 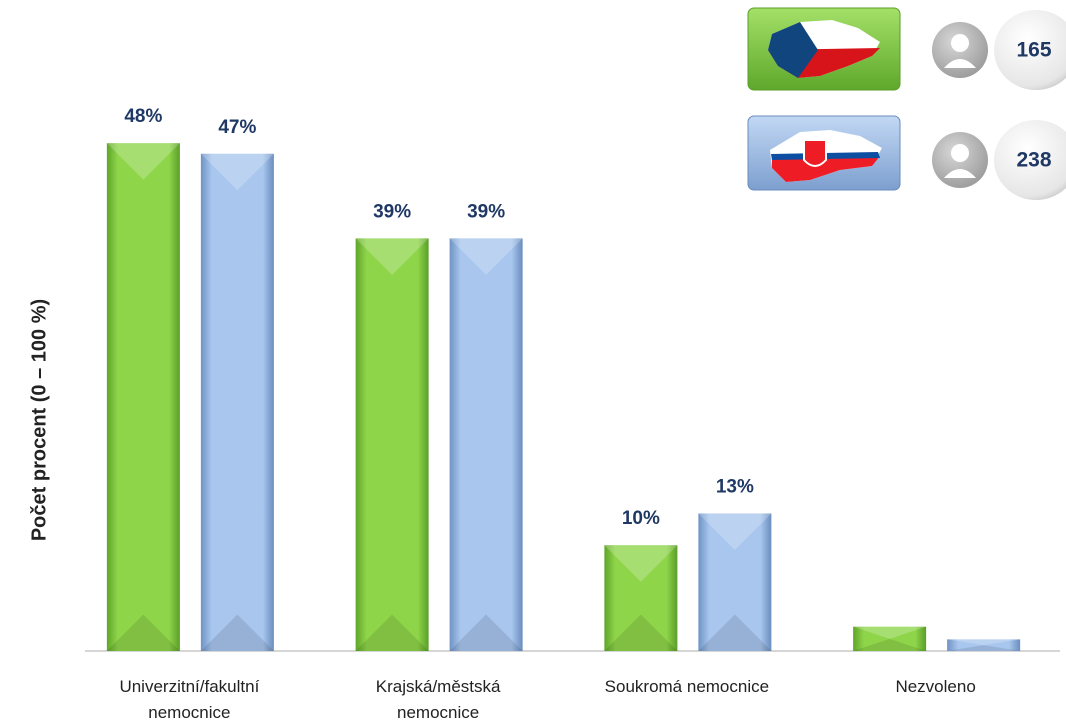 What do you see at coordinates (189, 699) in the screenshot?
I see `x-tick-label: Univerzitní/fakultní nemocnice` at bounding box center [189, 699].